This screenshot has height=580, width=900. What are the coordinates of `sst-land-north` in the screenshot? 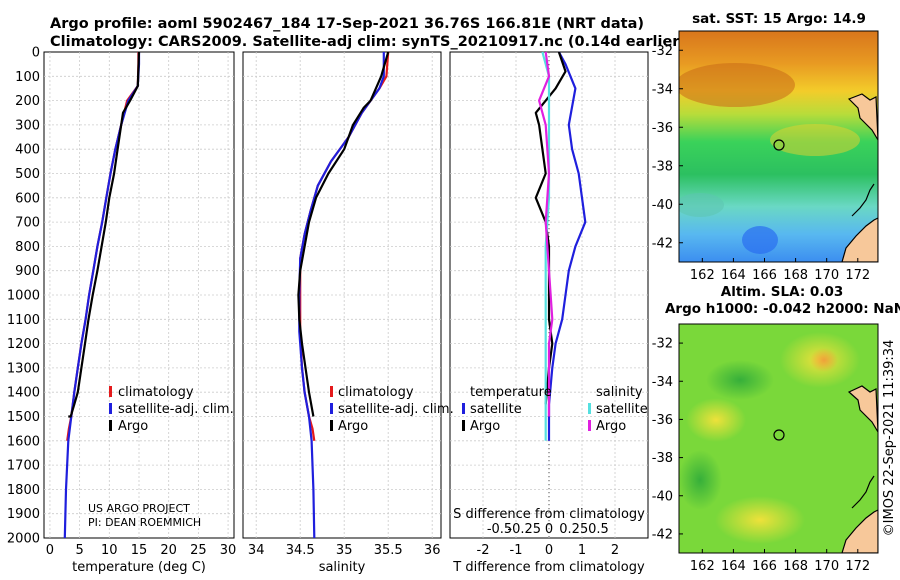 It's located at (862, 117).